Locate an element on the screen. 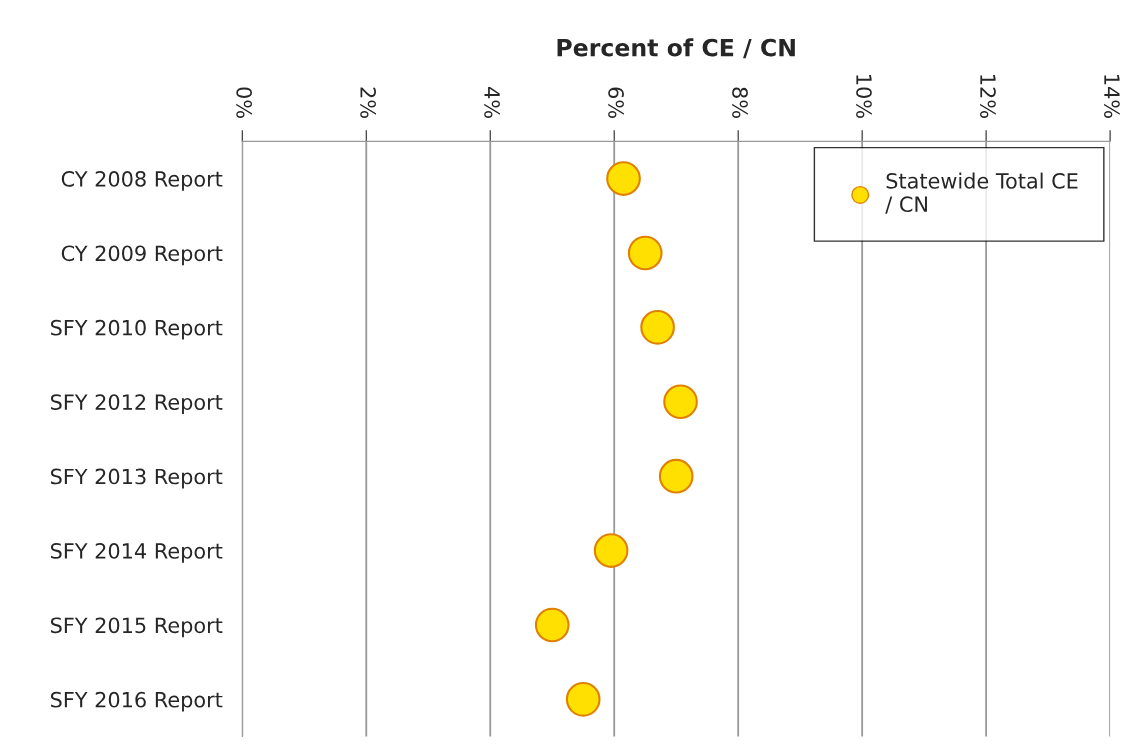 The width and height of the screenshot is (1127, 744). x-tick-label: 14% is located at coordinates (1112, 96).